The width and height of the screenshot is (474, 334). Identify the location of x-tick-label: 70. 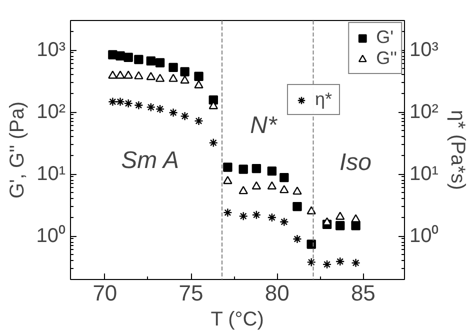
(105, 293).